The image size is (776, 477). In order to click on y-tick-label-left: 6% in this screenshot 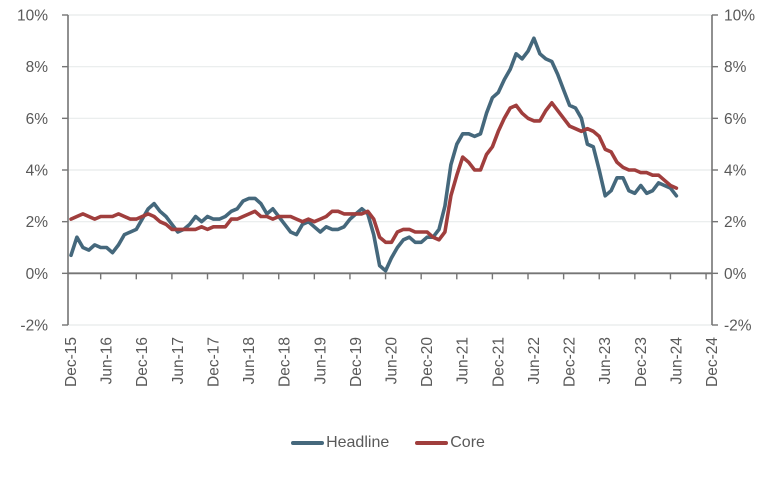, I will do `click(37, 119)`.